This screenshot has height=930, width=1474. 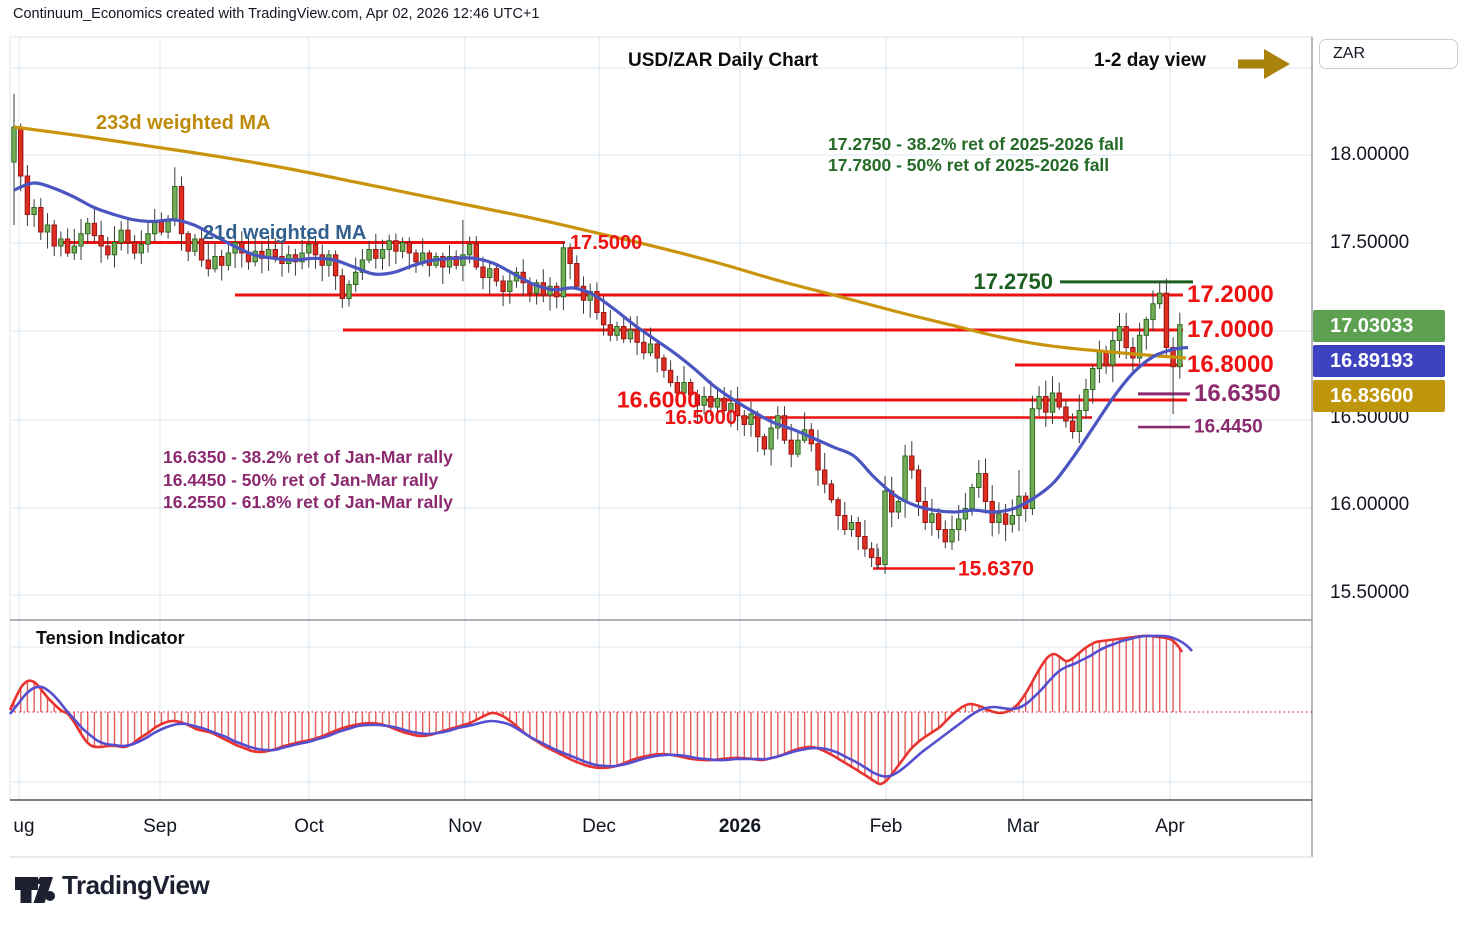 What do you see at coordinates (886, 826) in the screenshot?
I see `month-label: Feb` at bounding box center [886, 826].